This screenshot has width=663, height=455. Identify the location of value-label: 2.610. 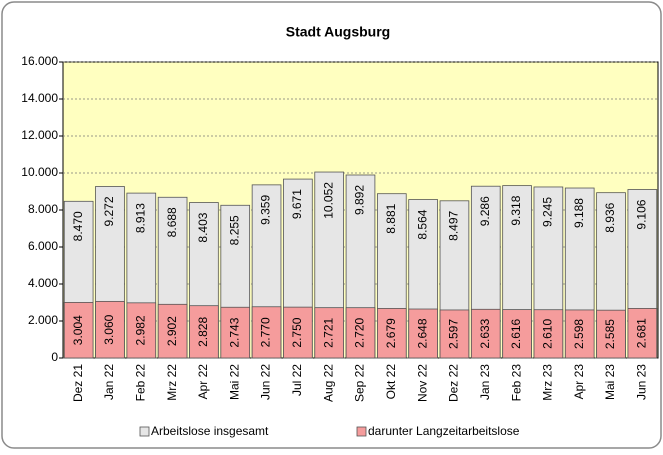
(548, 334).